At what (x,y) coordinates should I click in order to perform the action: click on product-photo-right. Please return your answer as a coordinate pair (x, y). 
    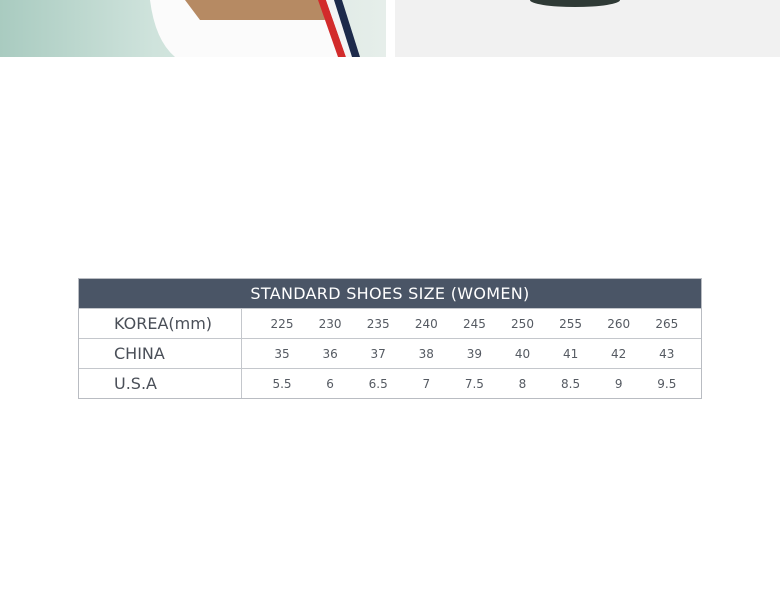
    Looking at the image, I should click on (587, 28).